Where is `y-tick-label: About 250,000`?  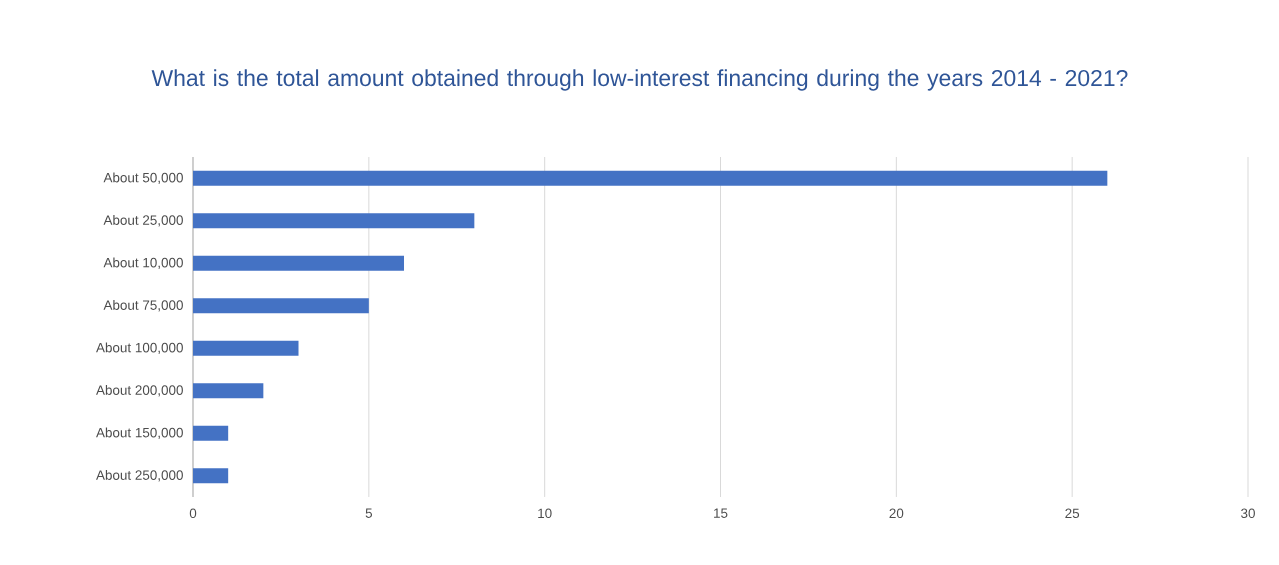
y-tick-label: About 250,000 is located at coordinates (139, 476).